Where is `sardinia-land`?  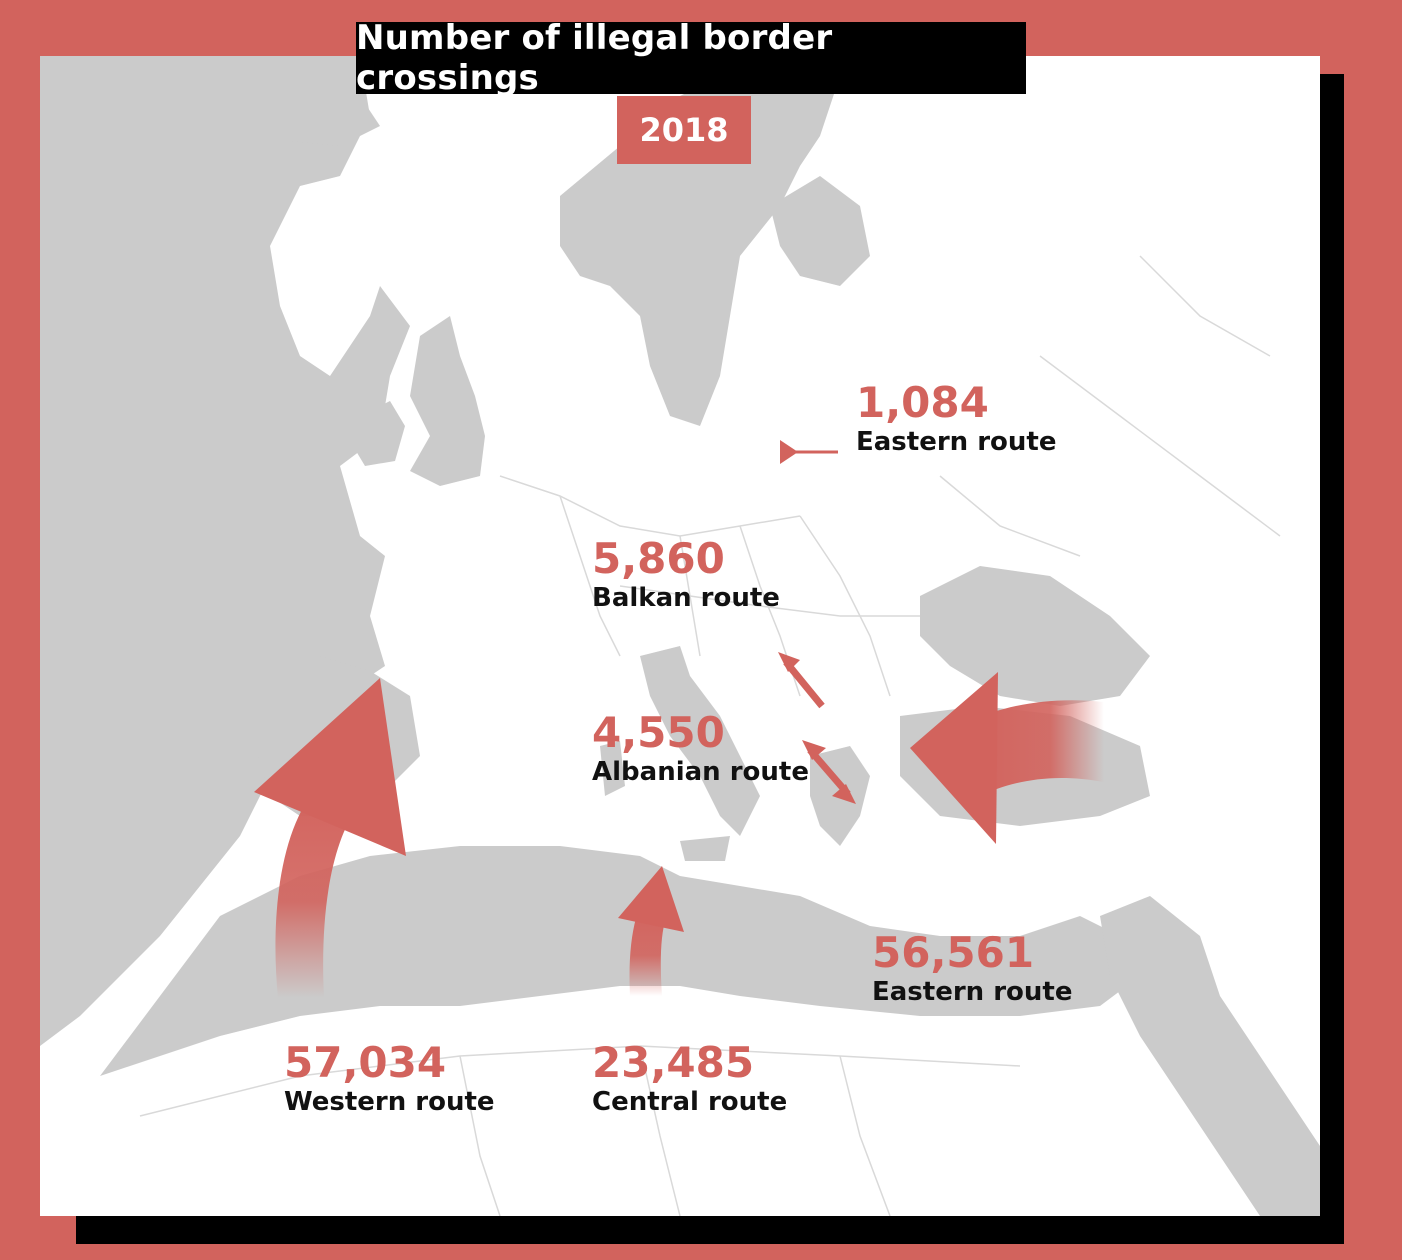 sardinia-land is located at coordinates (612, 768).